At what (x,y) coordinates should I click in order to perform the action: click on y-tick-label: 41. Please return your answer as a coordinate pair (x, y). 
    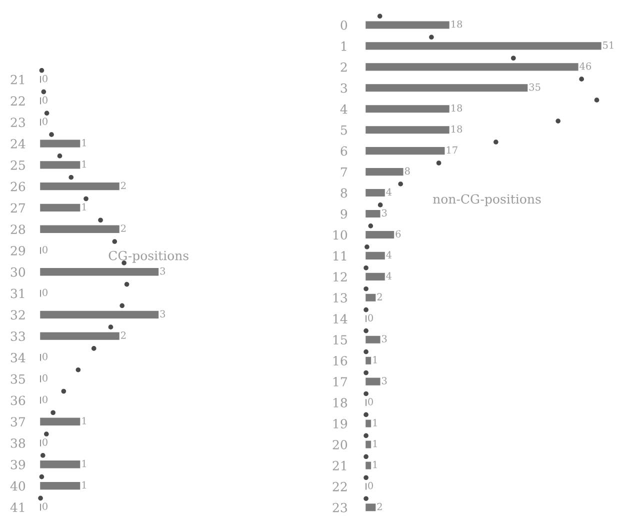
    Looking at the image, I should click on (17, 507).